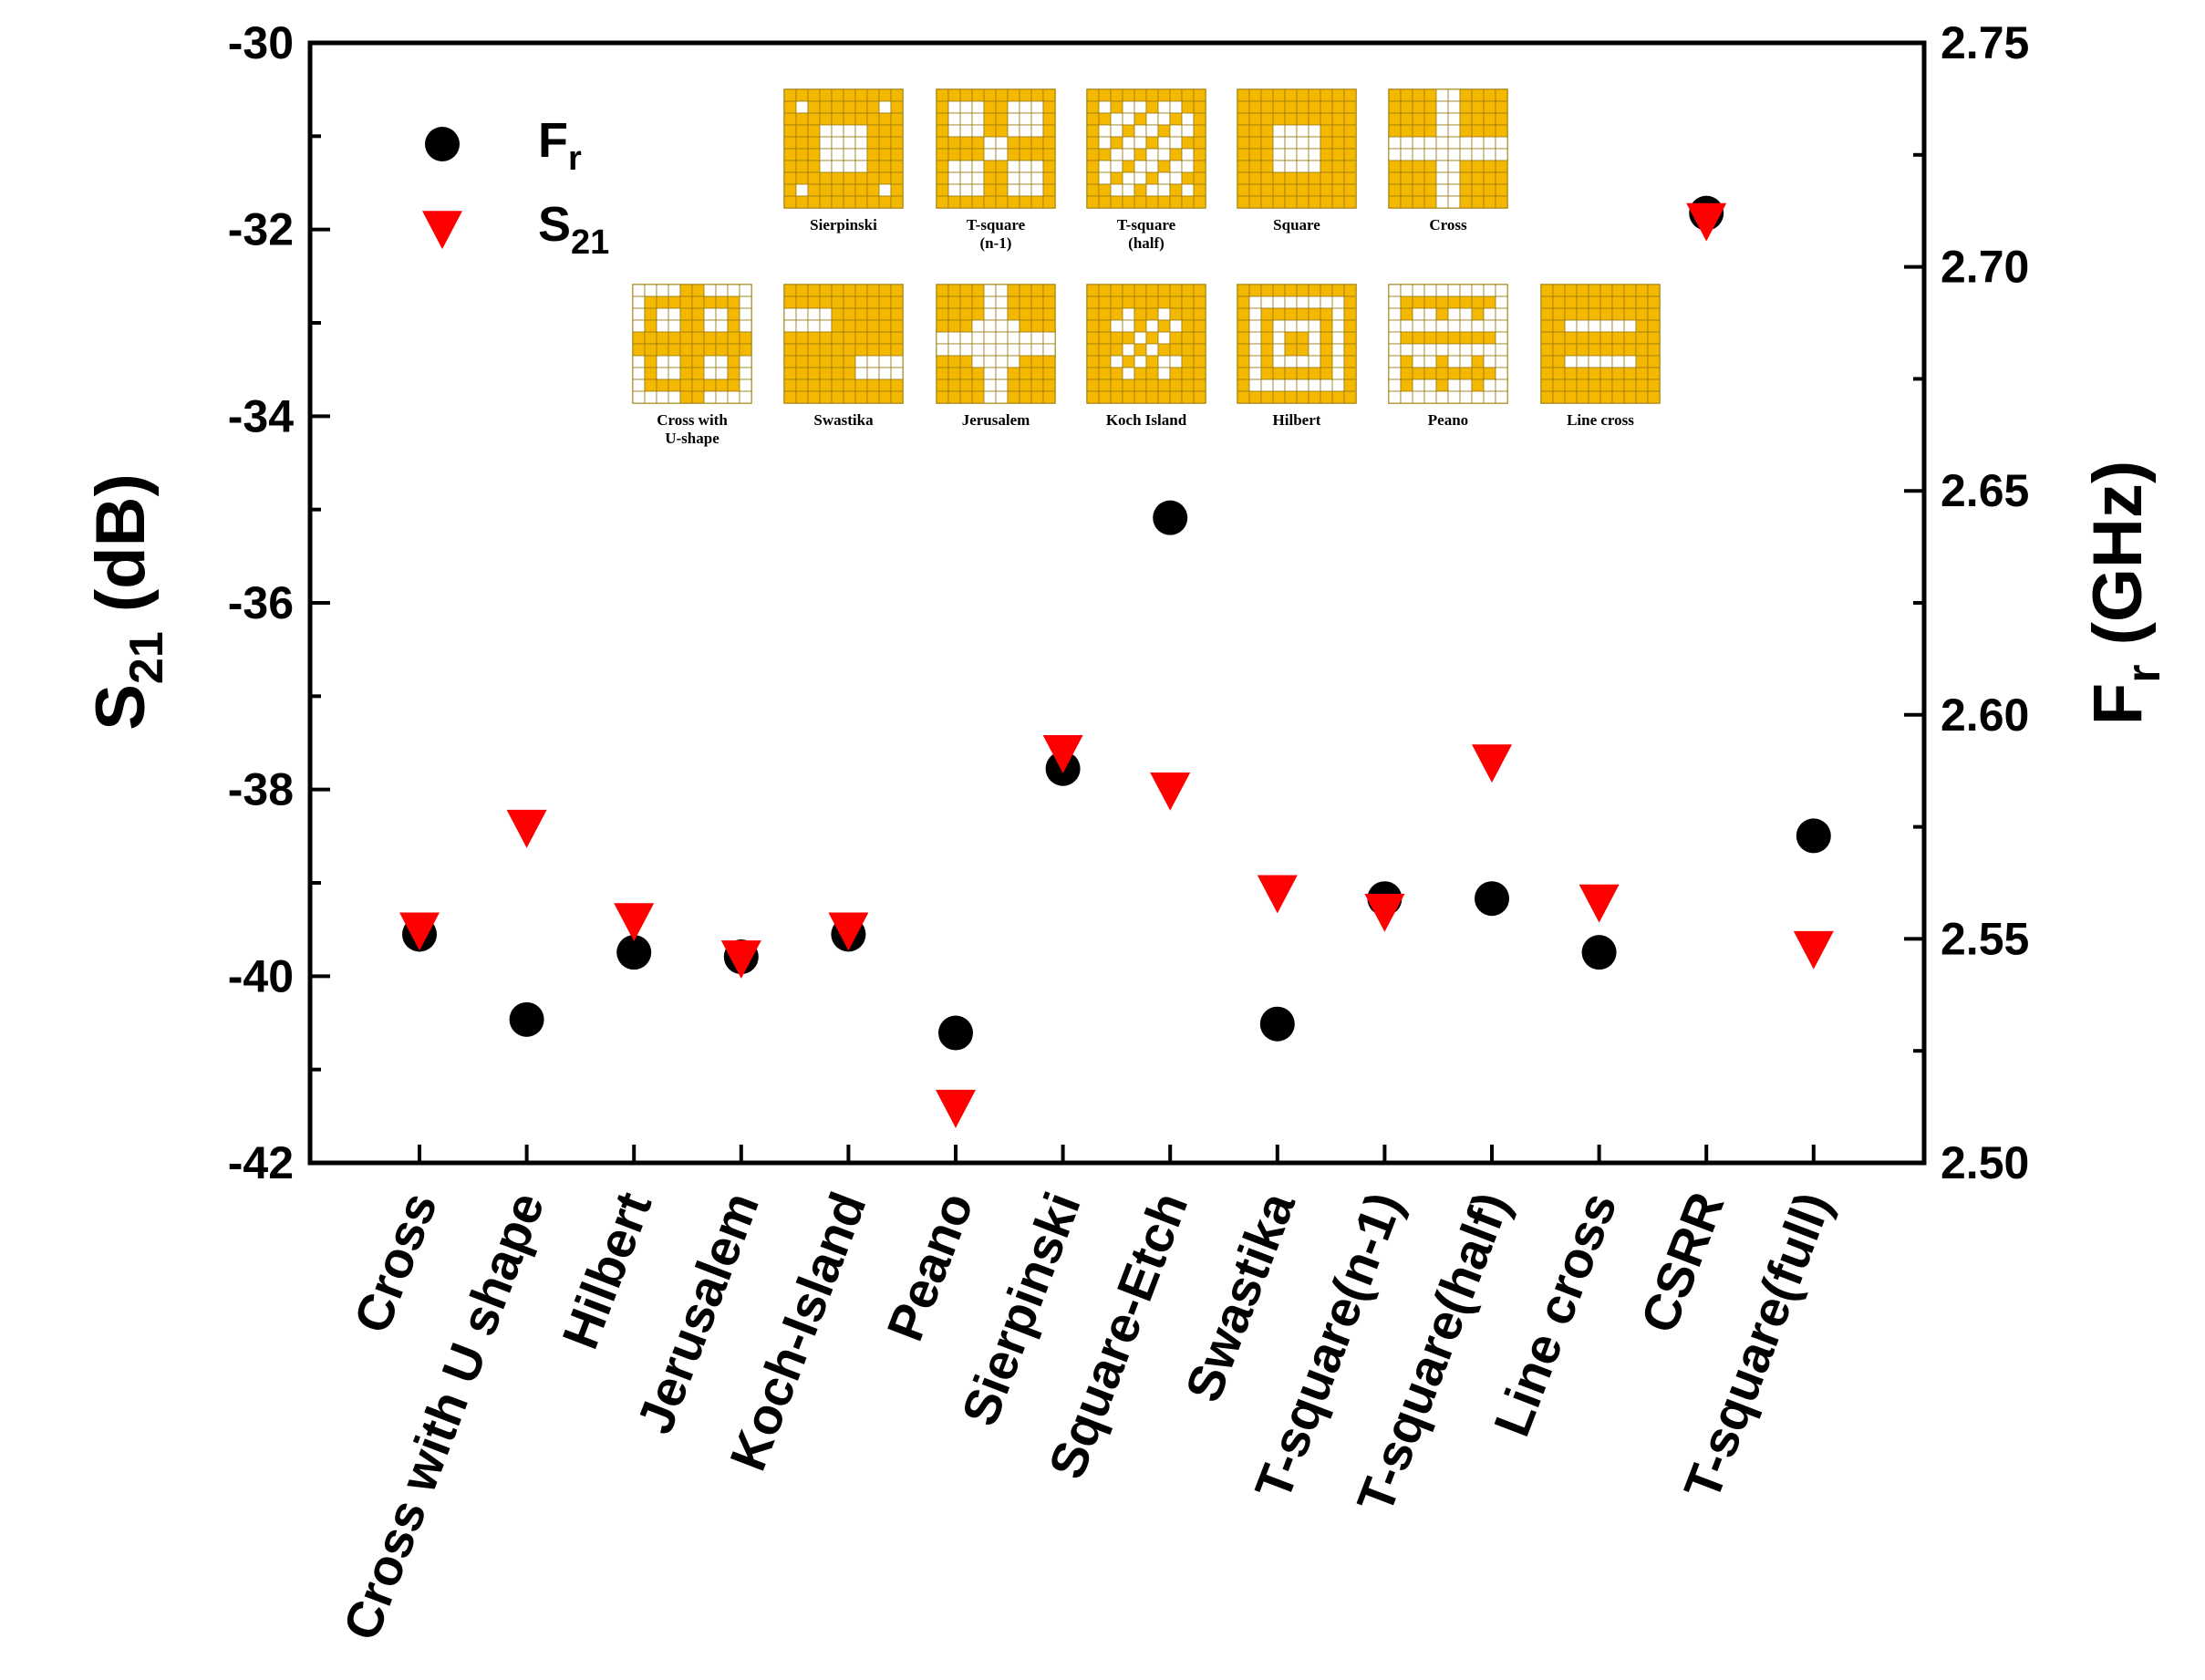 The height and width of the screenshot is (1680, 2205). I want to click on axis-title-text: S21 (dB), so click(127, 602).